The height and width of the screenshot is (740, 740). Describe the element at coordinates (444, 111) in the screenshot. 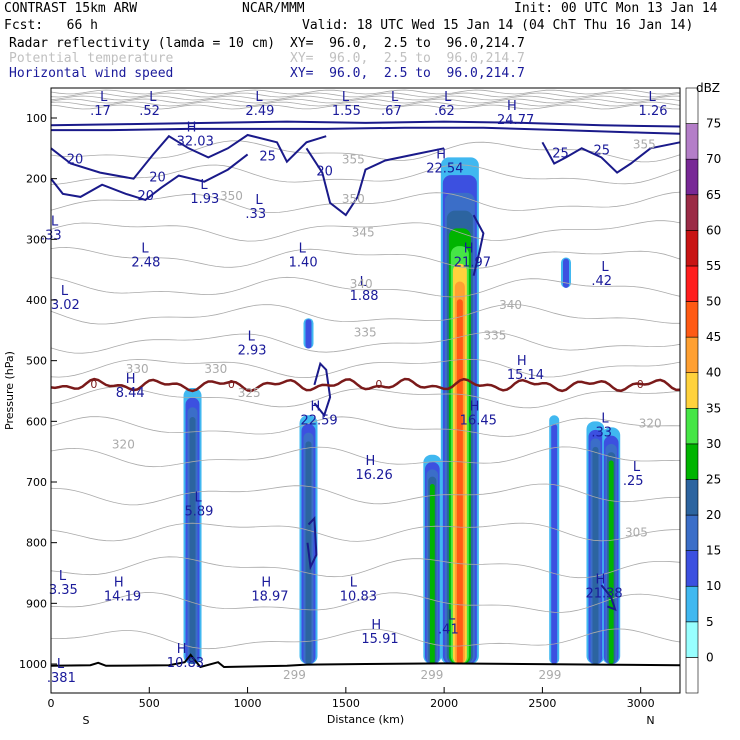

I see `extremum-value: .62` at that location.